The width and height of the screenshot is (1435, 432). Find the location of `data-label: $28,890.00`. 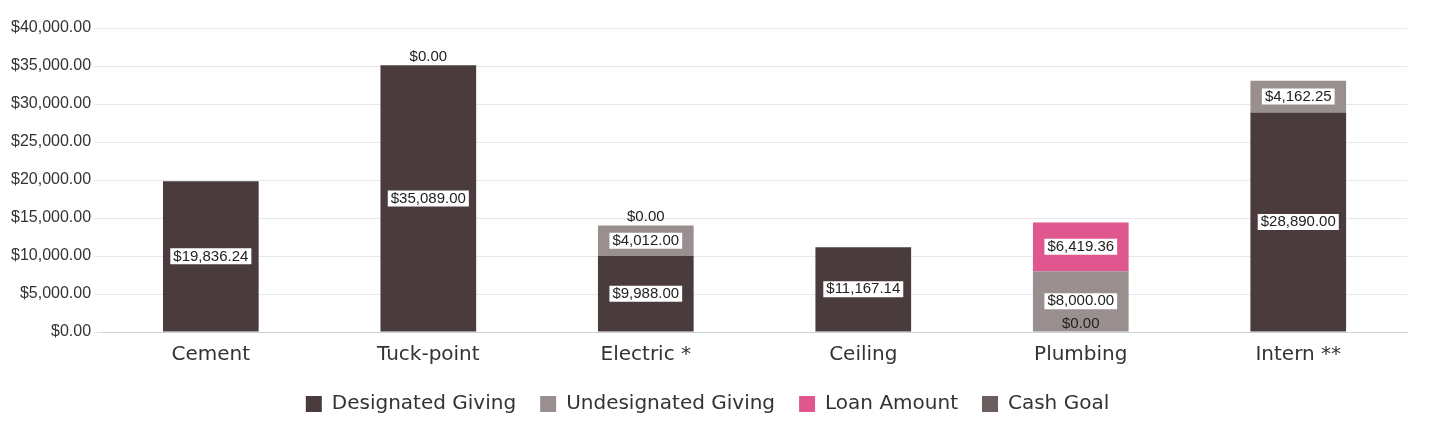

data-label: $28,890.00 is located at coordinates (1298, 221).